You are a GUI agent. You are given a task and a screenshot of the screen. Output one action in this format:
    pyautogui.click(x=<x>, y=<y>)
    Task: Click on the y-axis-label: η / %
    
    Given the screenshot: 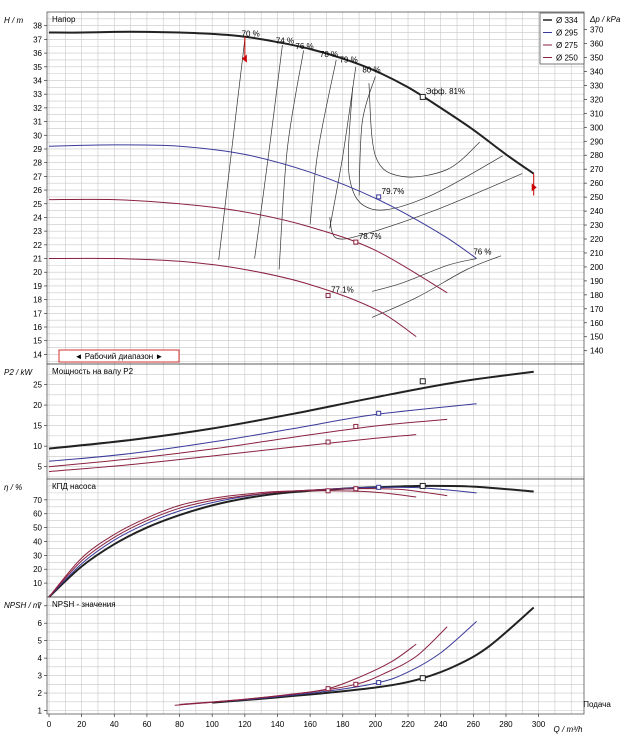 What is the action you would take?
    pyautogui.click(x=13, y=487)
    